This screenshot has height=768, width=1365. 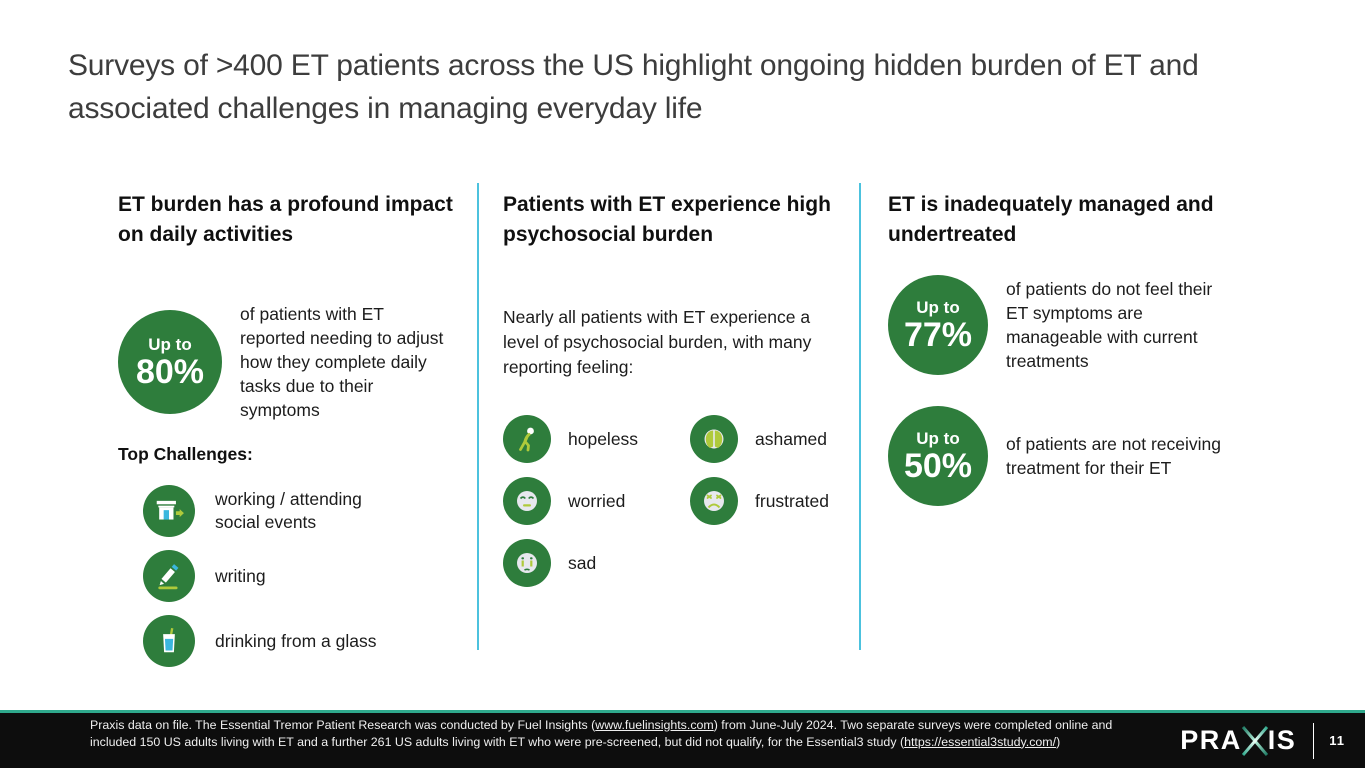 I want to click on feeling-label: frustrated, so click(x=792, y=500).